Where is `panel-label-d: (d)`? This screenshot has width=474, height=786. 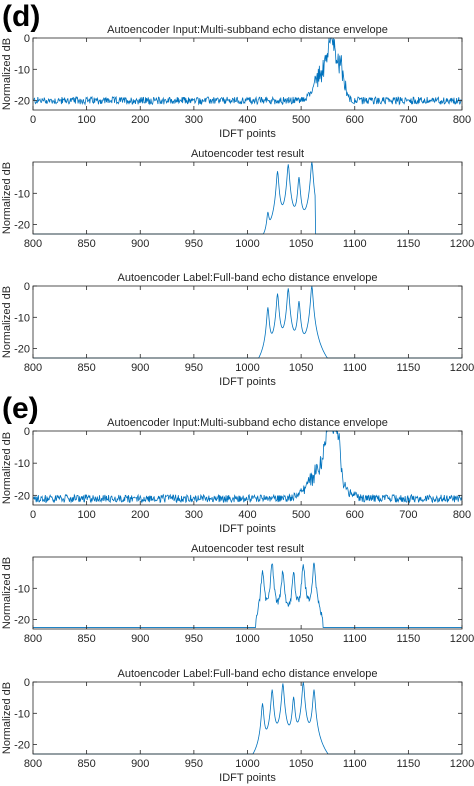
panel-label-d: (d) is located at coordinates (21, 16).